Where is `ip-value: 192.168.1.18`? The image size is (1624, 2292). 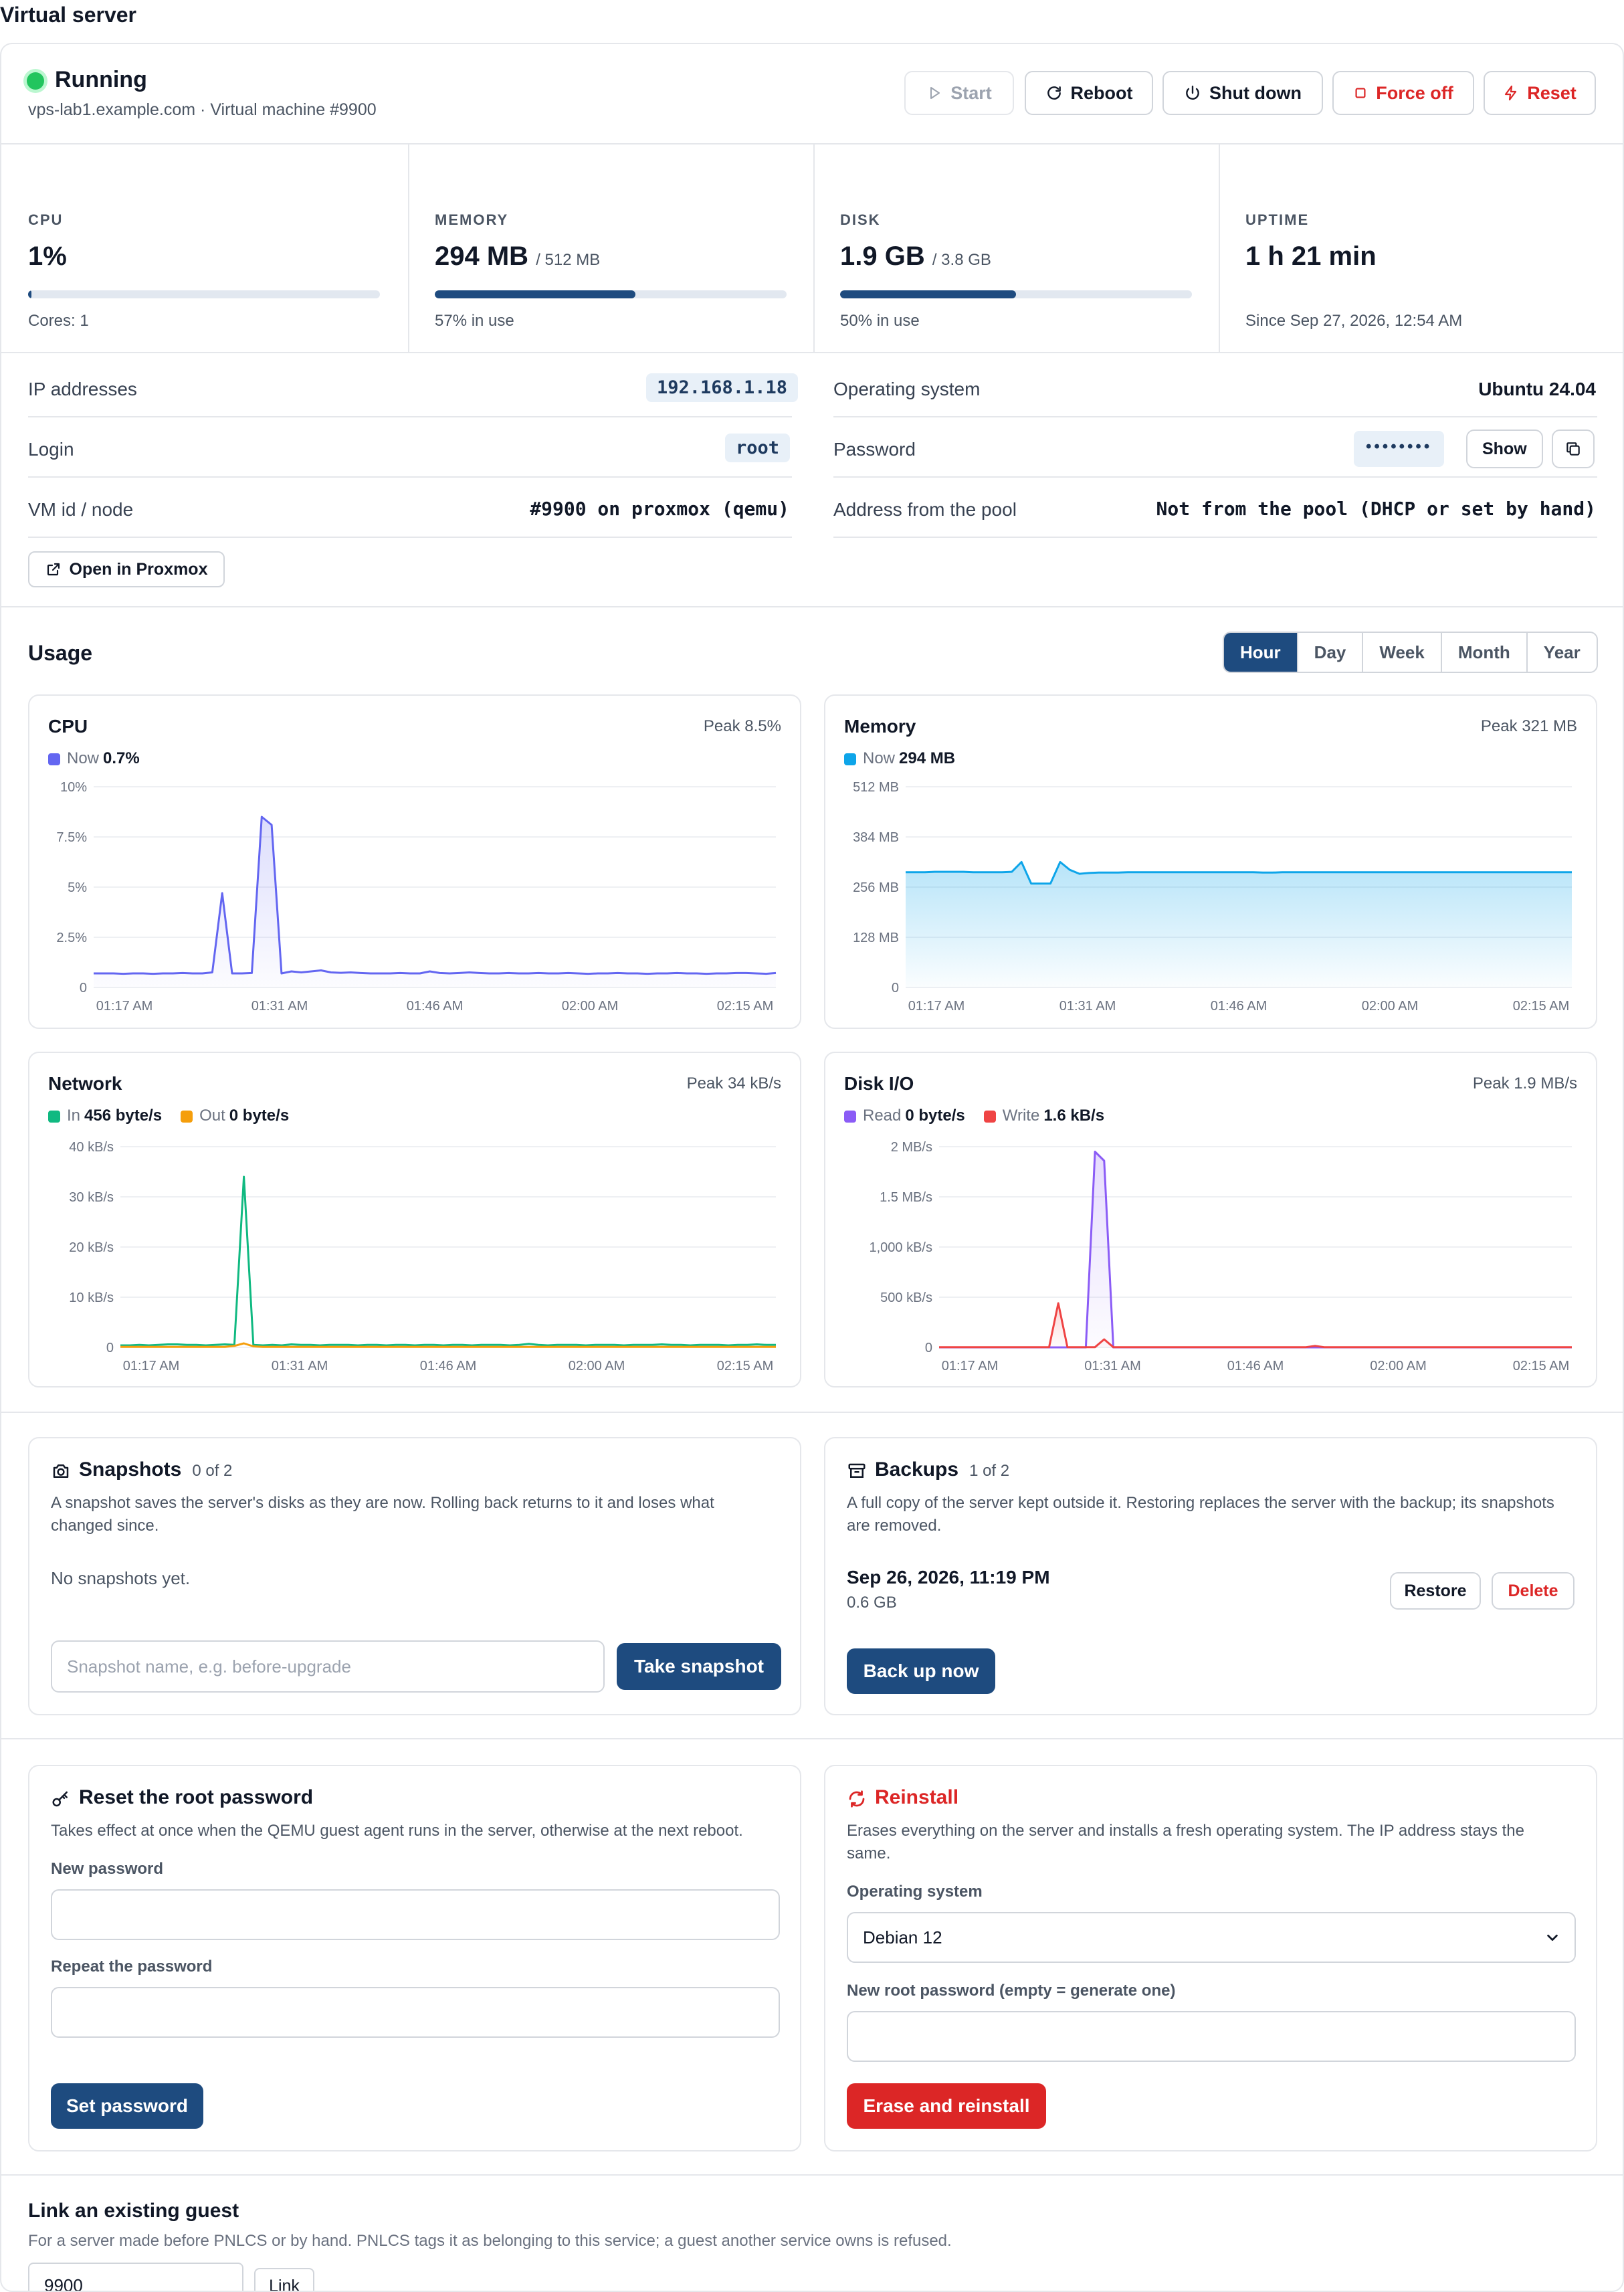 ip-value: 192.168.1.18 is located at coordinates (722, 388).